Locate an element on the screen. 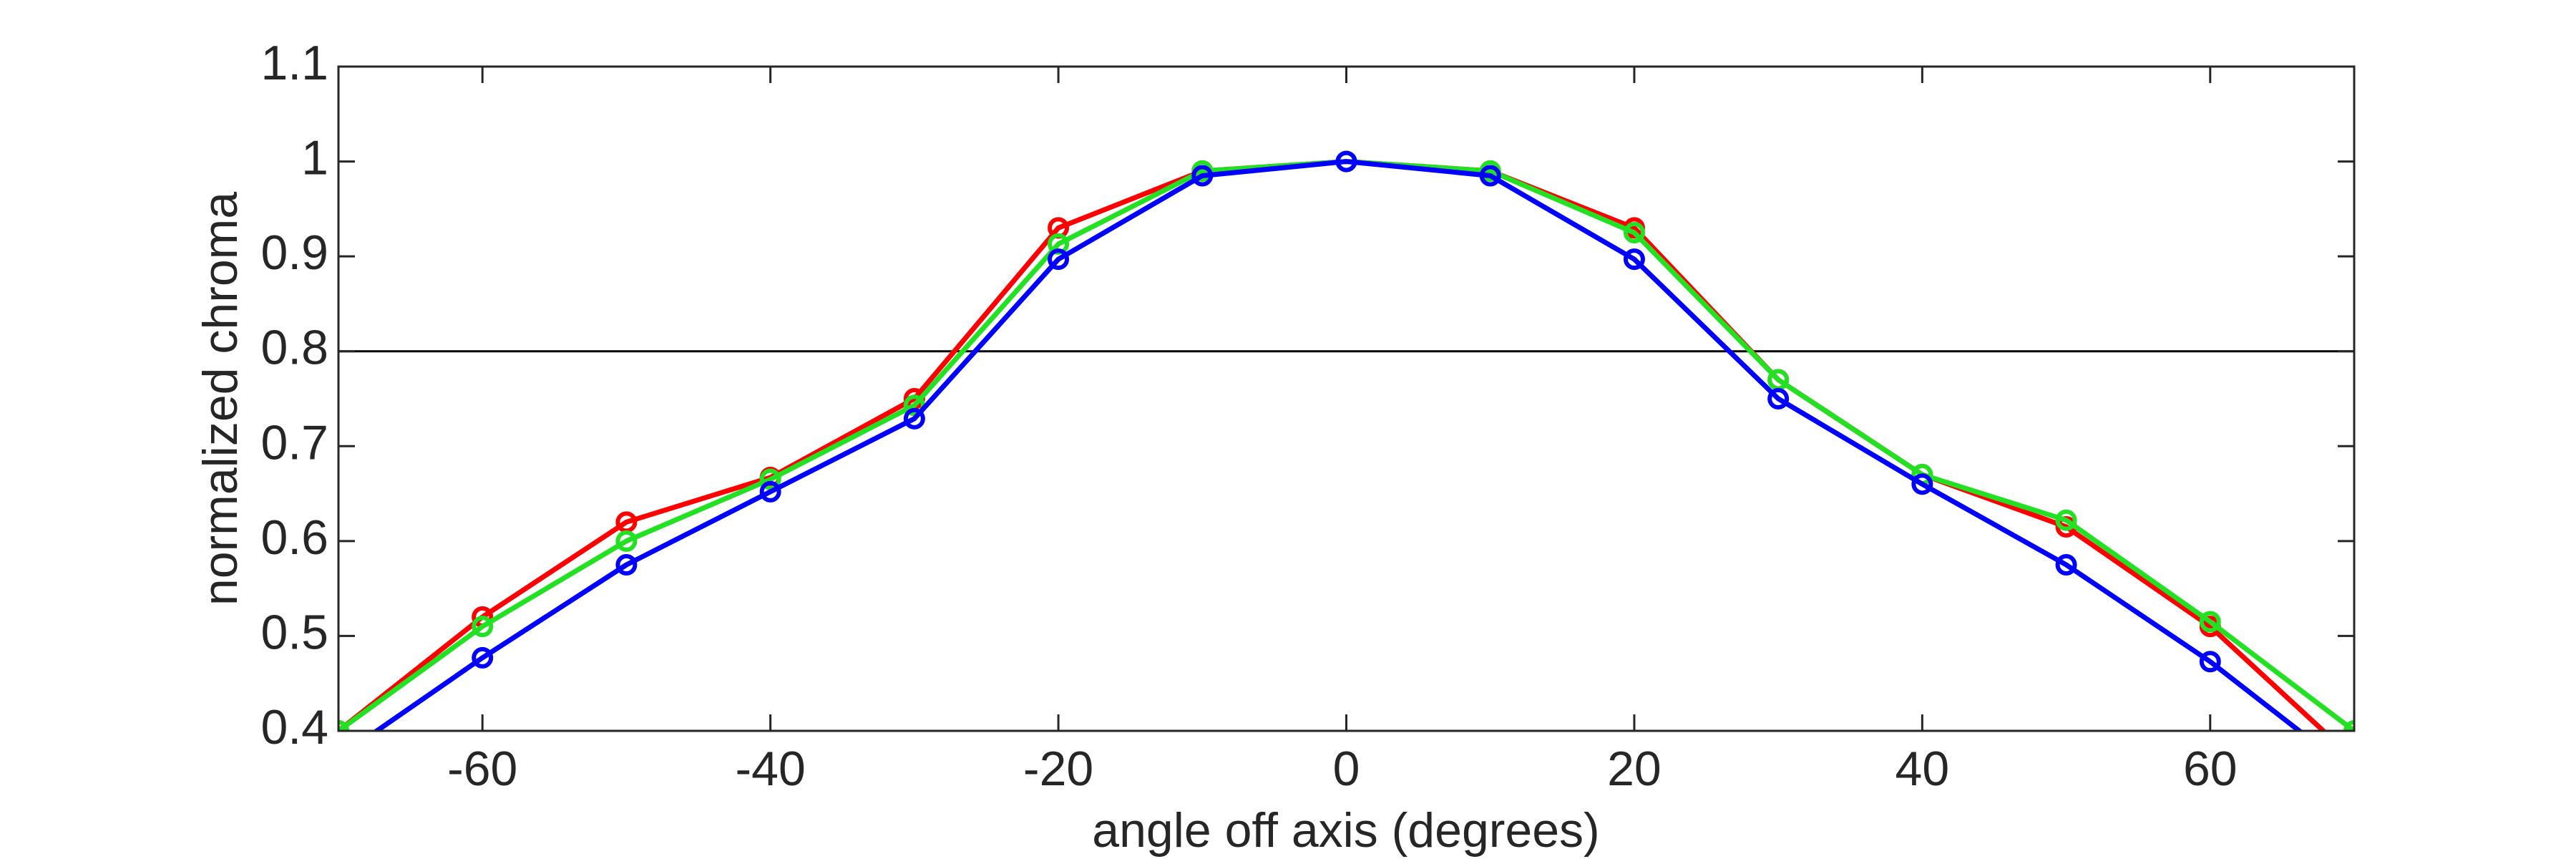  y-tick-label: 0.4 is located at coordinates (294, 727).